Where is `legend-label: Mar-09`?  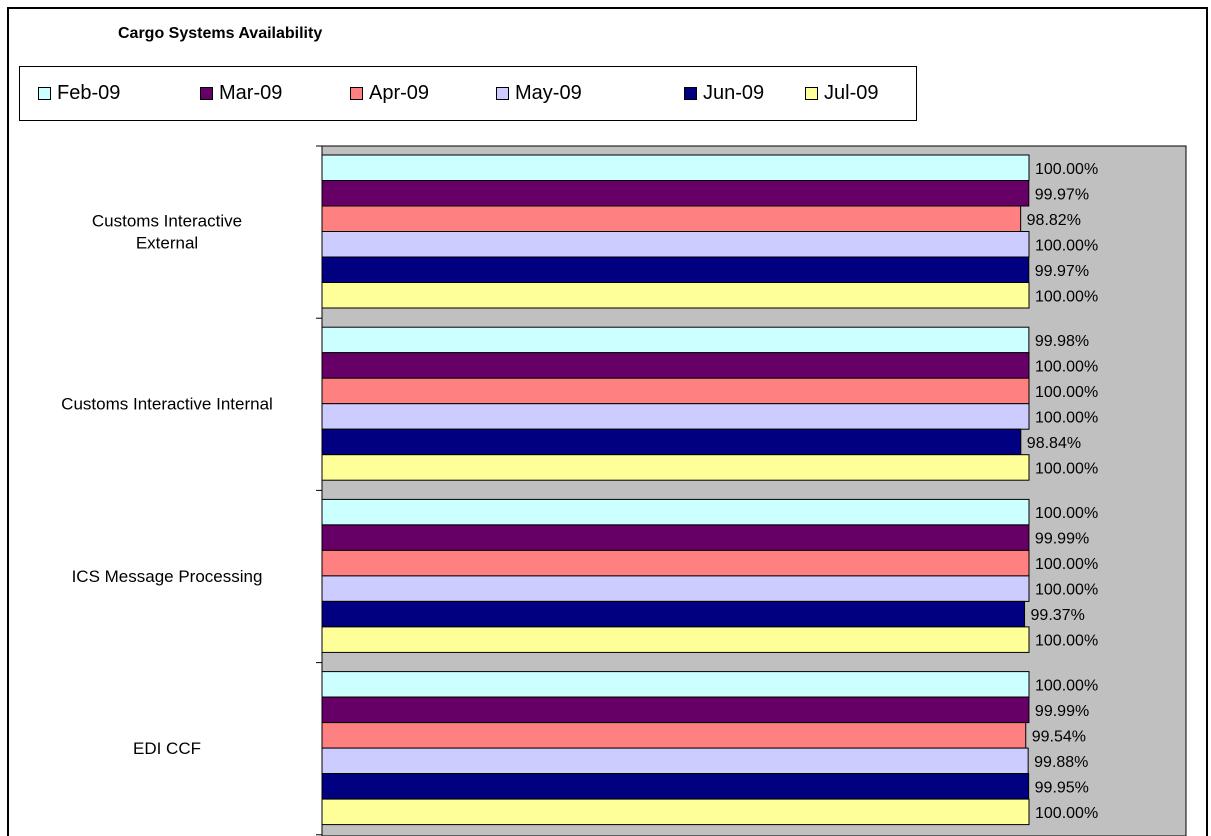 legend-label: Mar-09 is located at coordinates (251, 93).